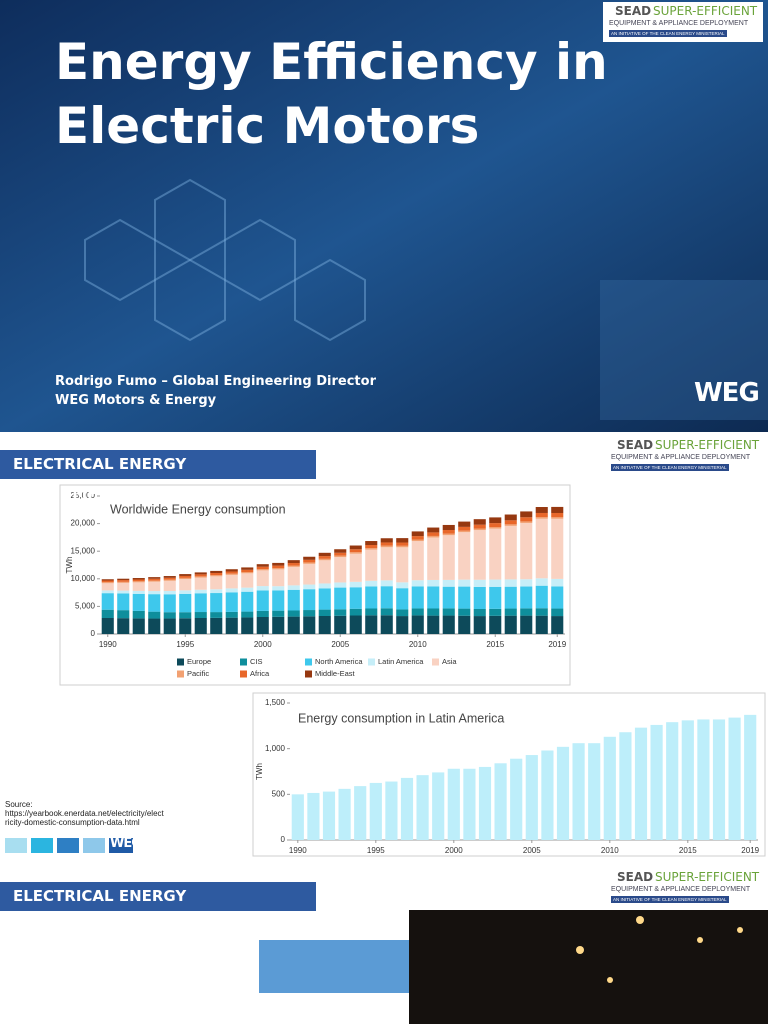  What do you see at coordinates (180, 662) in the screenshot?
I see `legend-swatch` at bounding box center [180, 662].